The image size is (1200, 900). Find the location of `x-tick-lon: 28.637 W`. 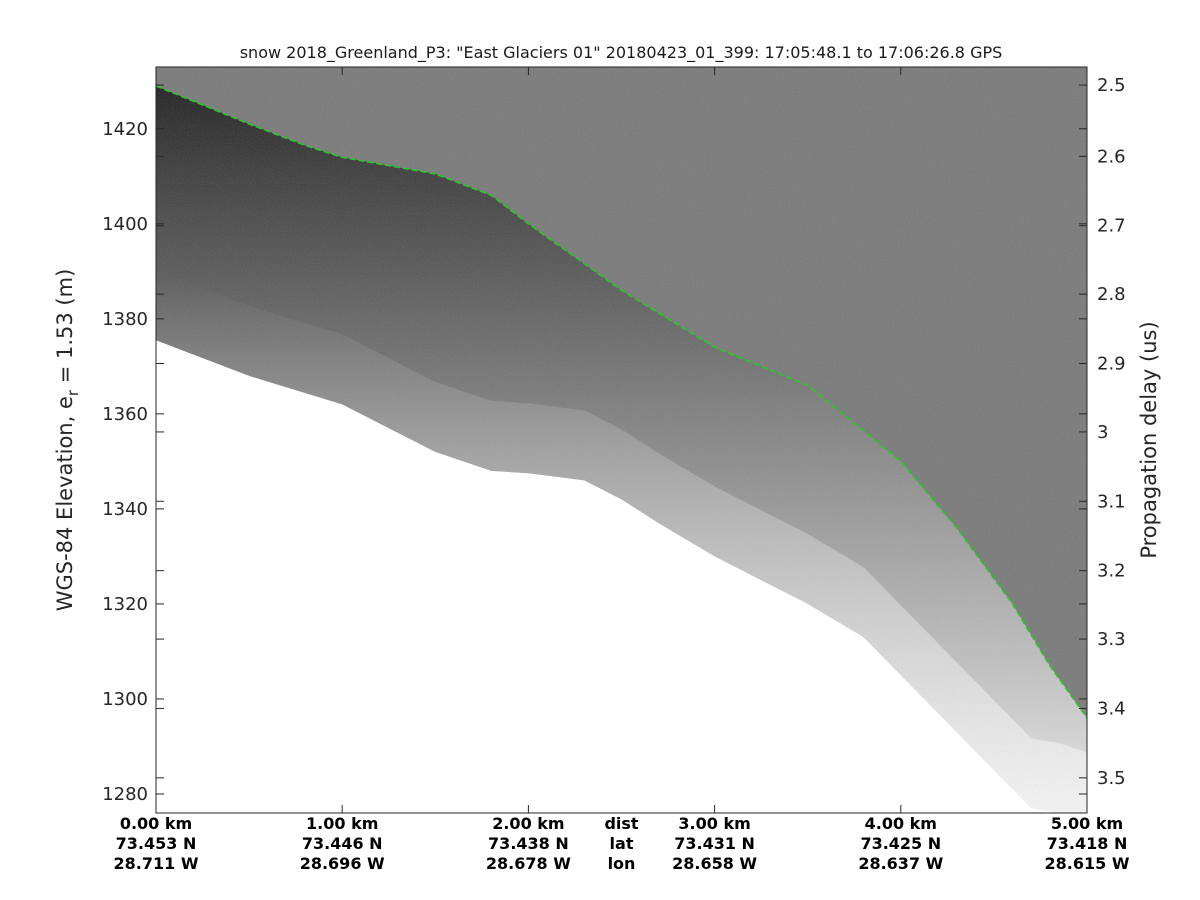

x-tick-lon: 28.637 W is located at coordinates (900, 863).